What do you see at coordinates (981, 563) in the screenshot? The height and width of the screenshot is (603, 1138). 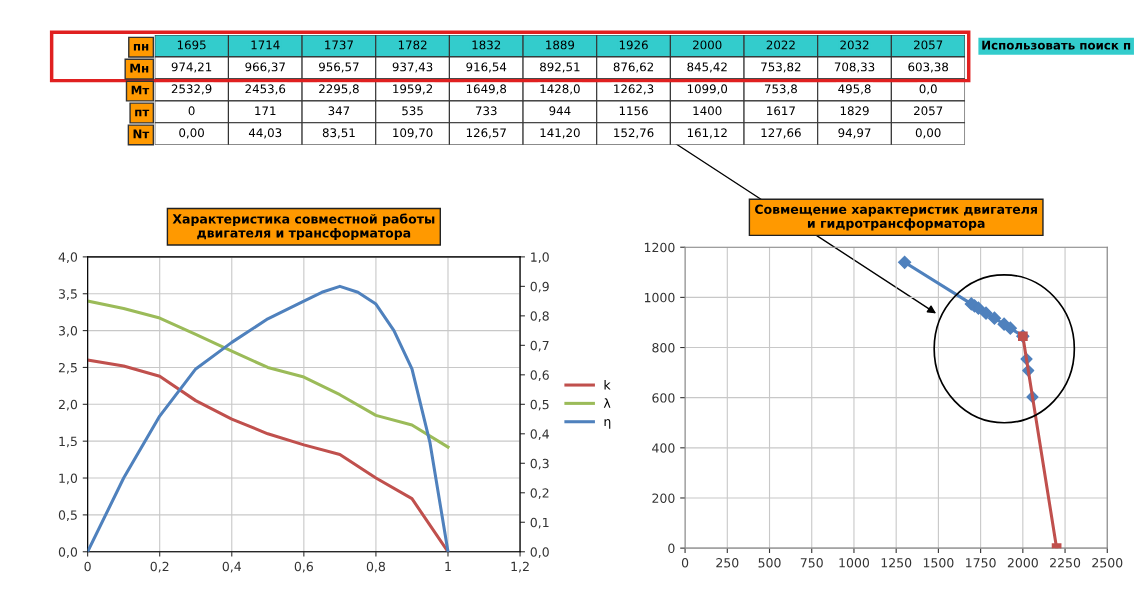 I see `x-tick-label: 1750` at bounding box center [981, 563].